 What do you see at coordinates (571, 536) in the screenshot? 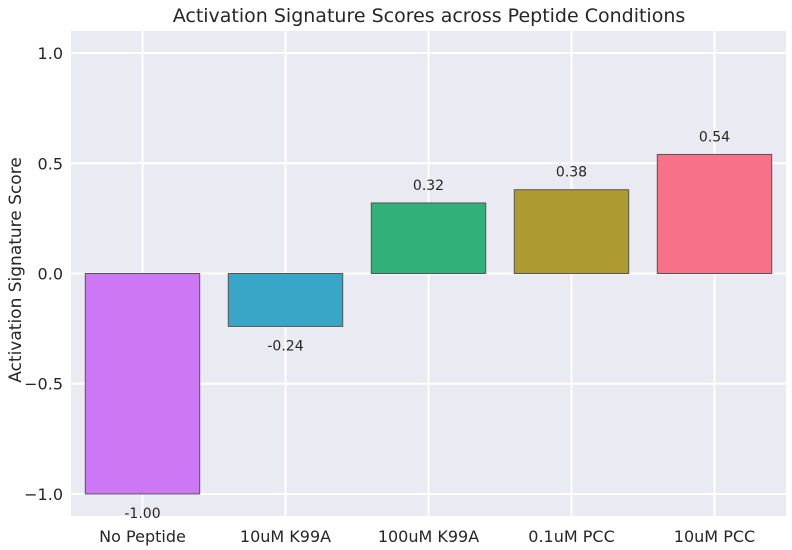
I see `x-tick-label: 0.1uM PCC` at bounding box center [571, 536].